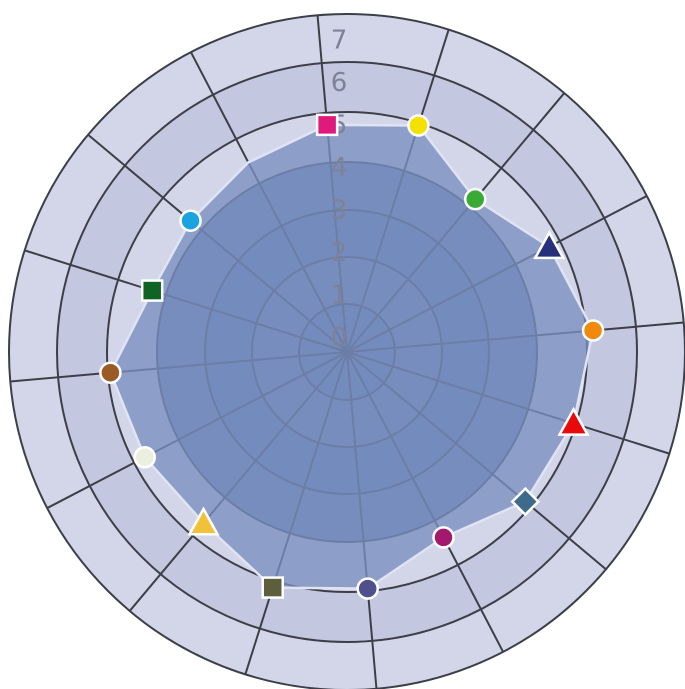 This screenshot has width=685, height=689. I want to click on radial-tick-label: 7, so click(339, 41).